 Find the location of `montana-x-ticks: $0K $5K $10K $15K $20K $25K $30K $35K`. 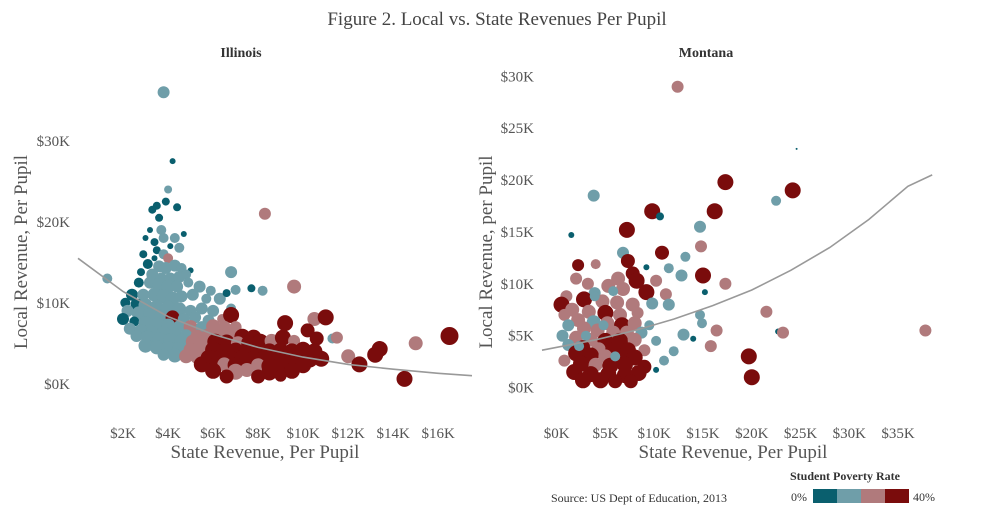

montana-x-ticks: $0K $5K $10K $15K $20K $25K $30K $35K is located at coordinates (729, 434).